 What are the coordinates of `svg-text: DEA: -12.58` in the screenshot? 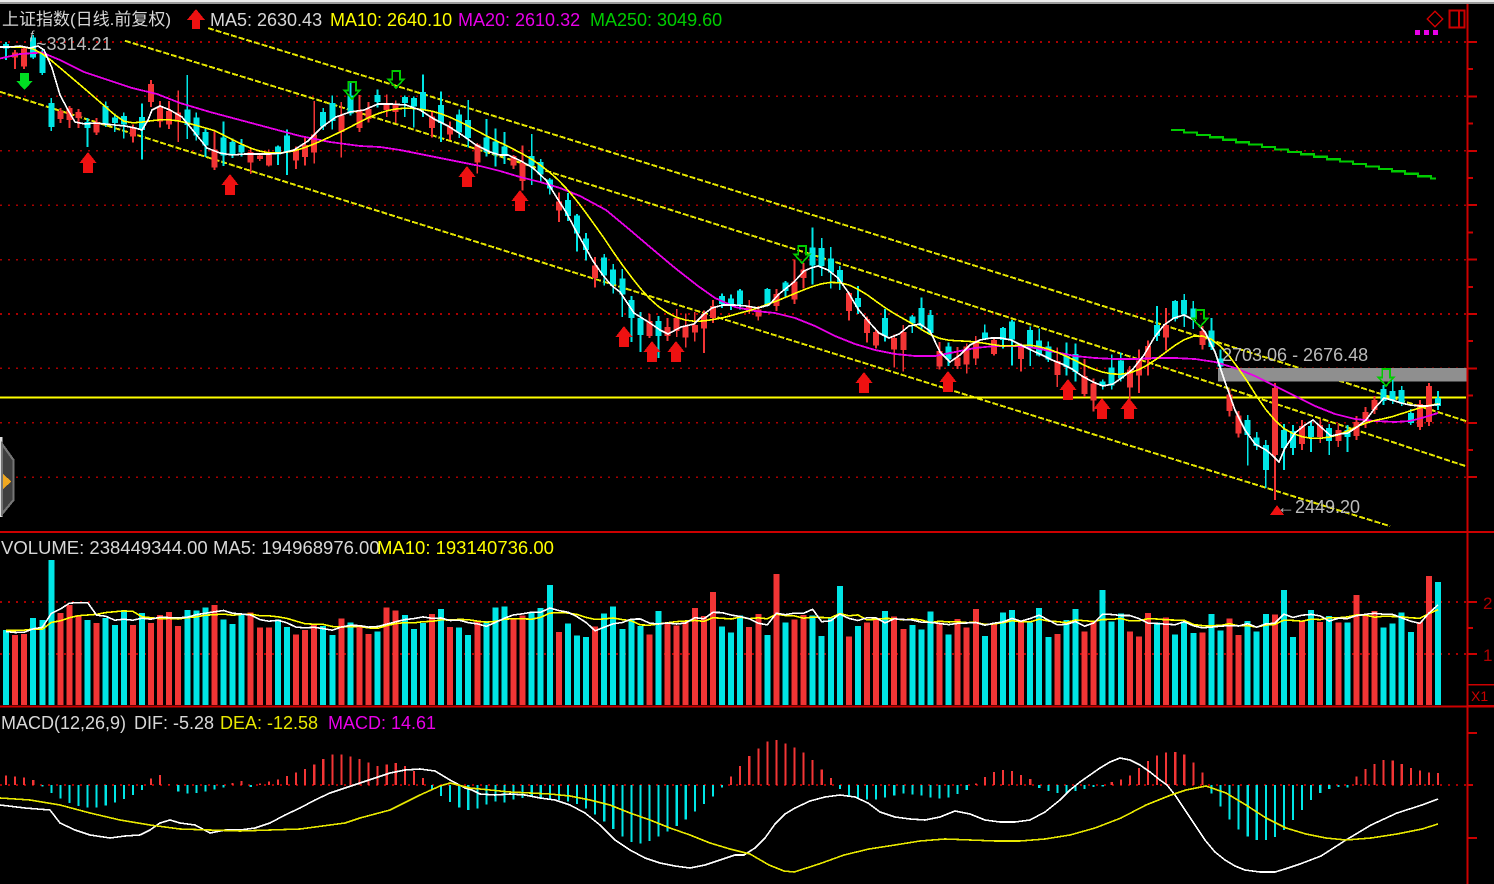 It's located at (269, 723).